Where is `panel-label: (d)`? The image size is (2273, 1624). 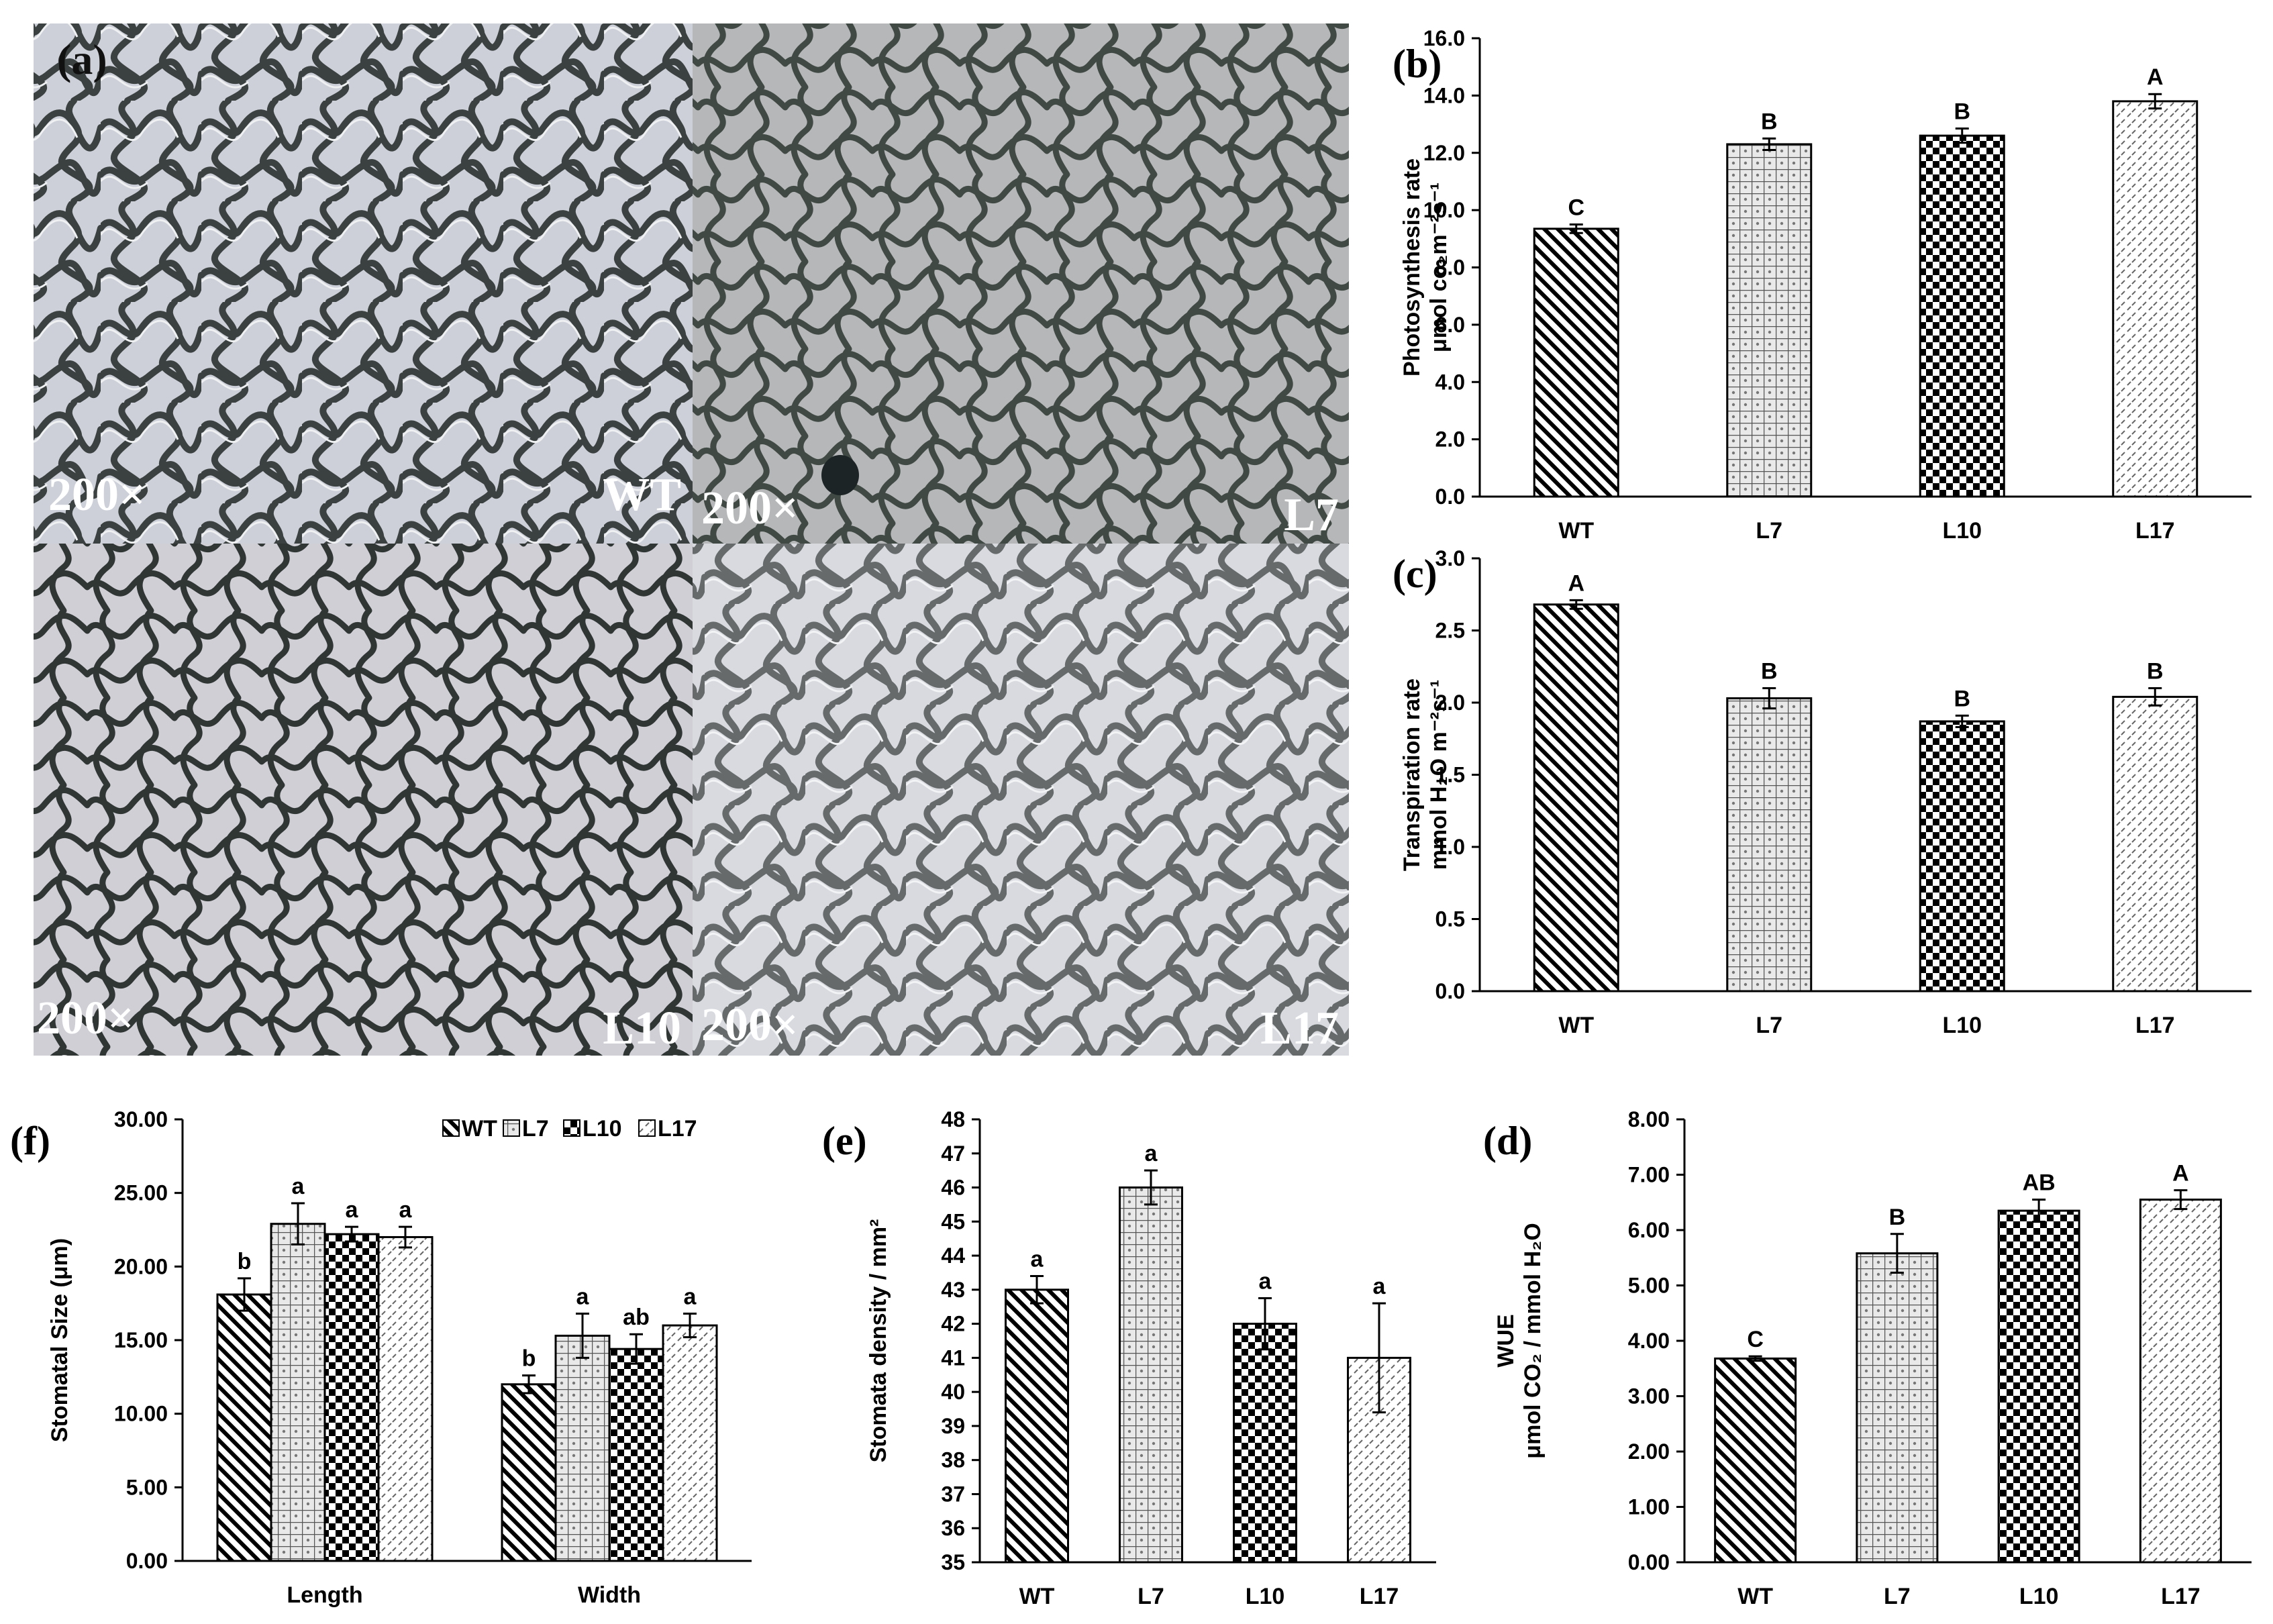 panel-label: (d) is located at coordinates (1507, 1141).